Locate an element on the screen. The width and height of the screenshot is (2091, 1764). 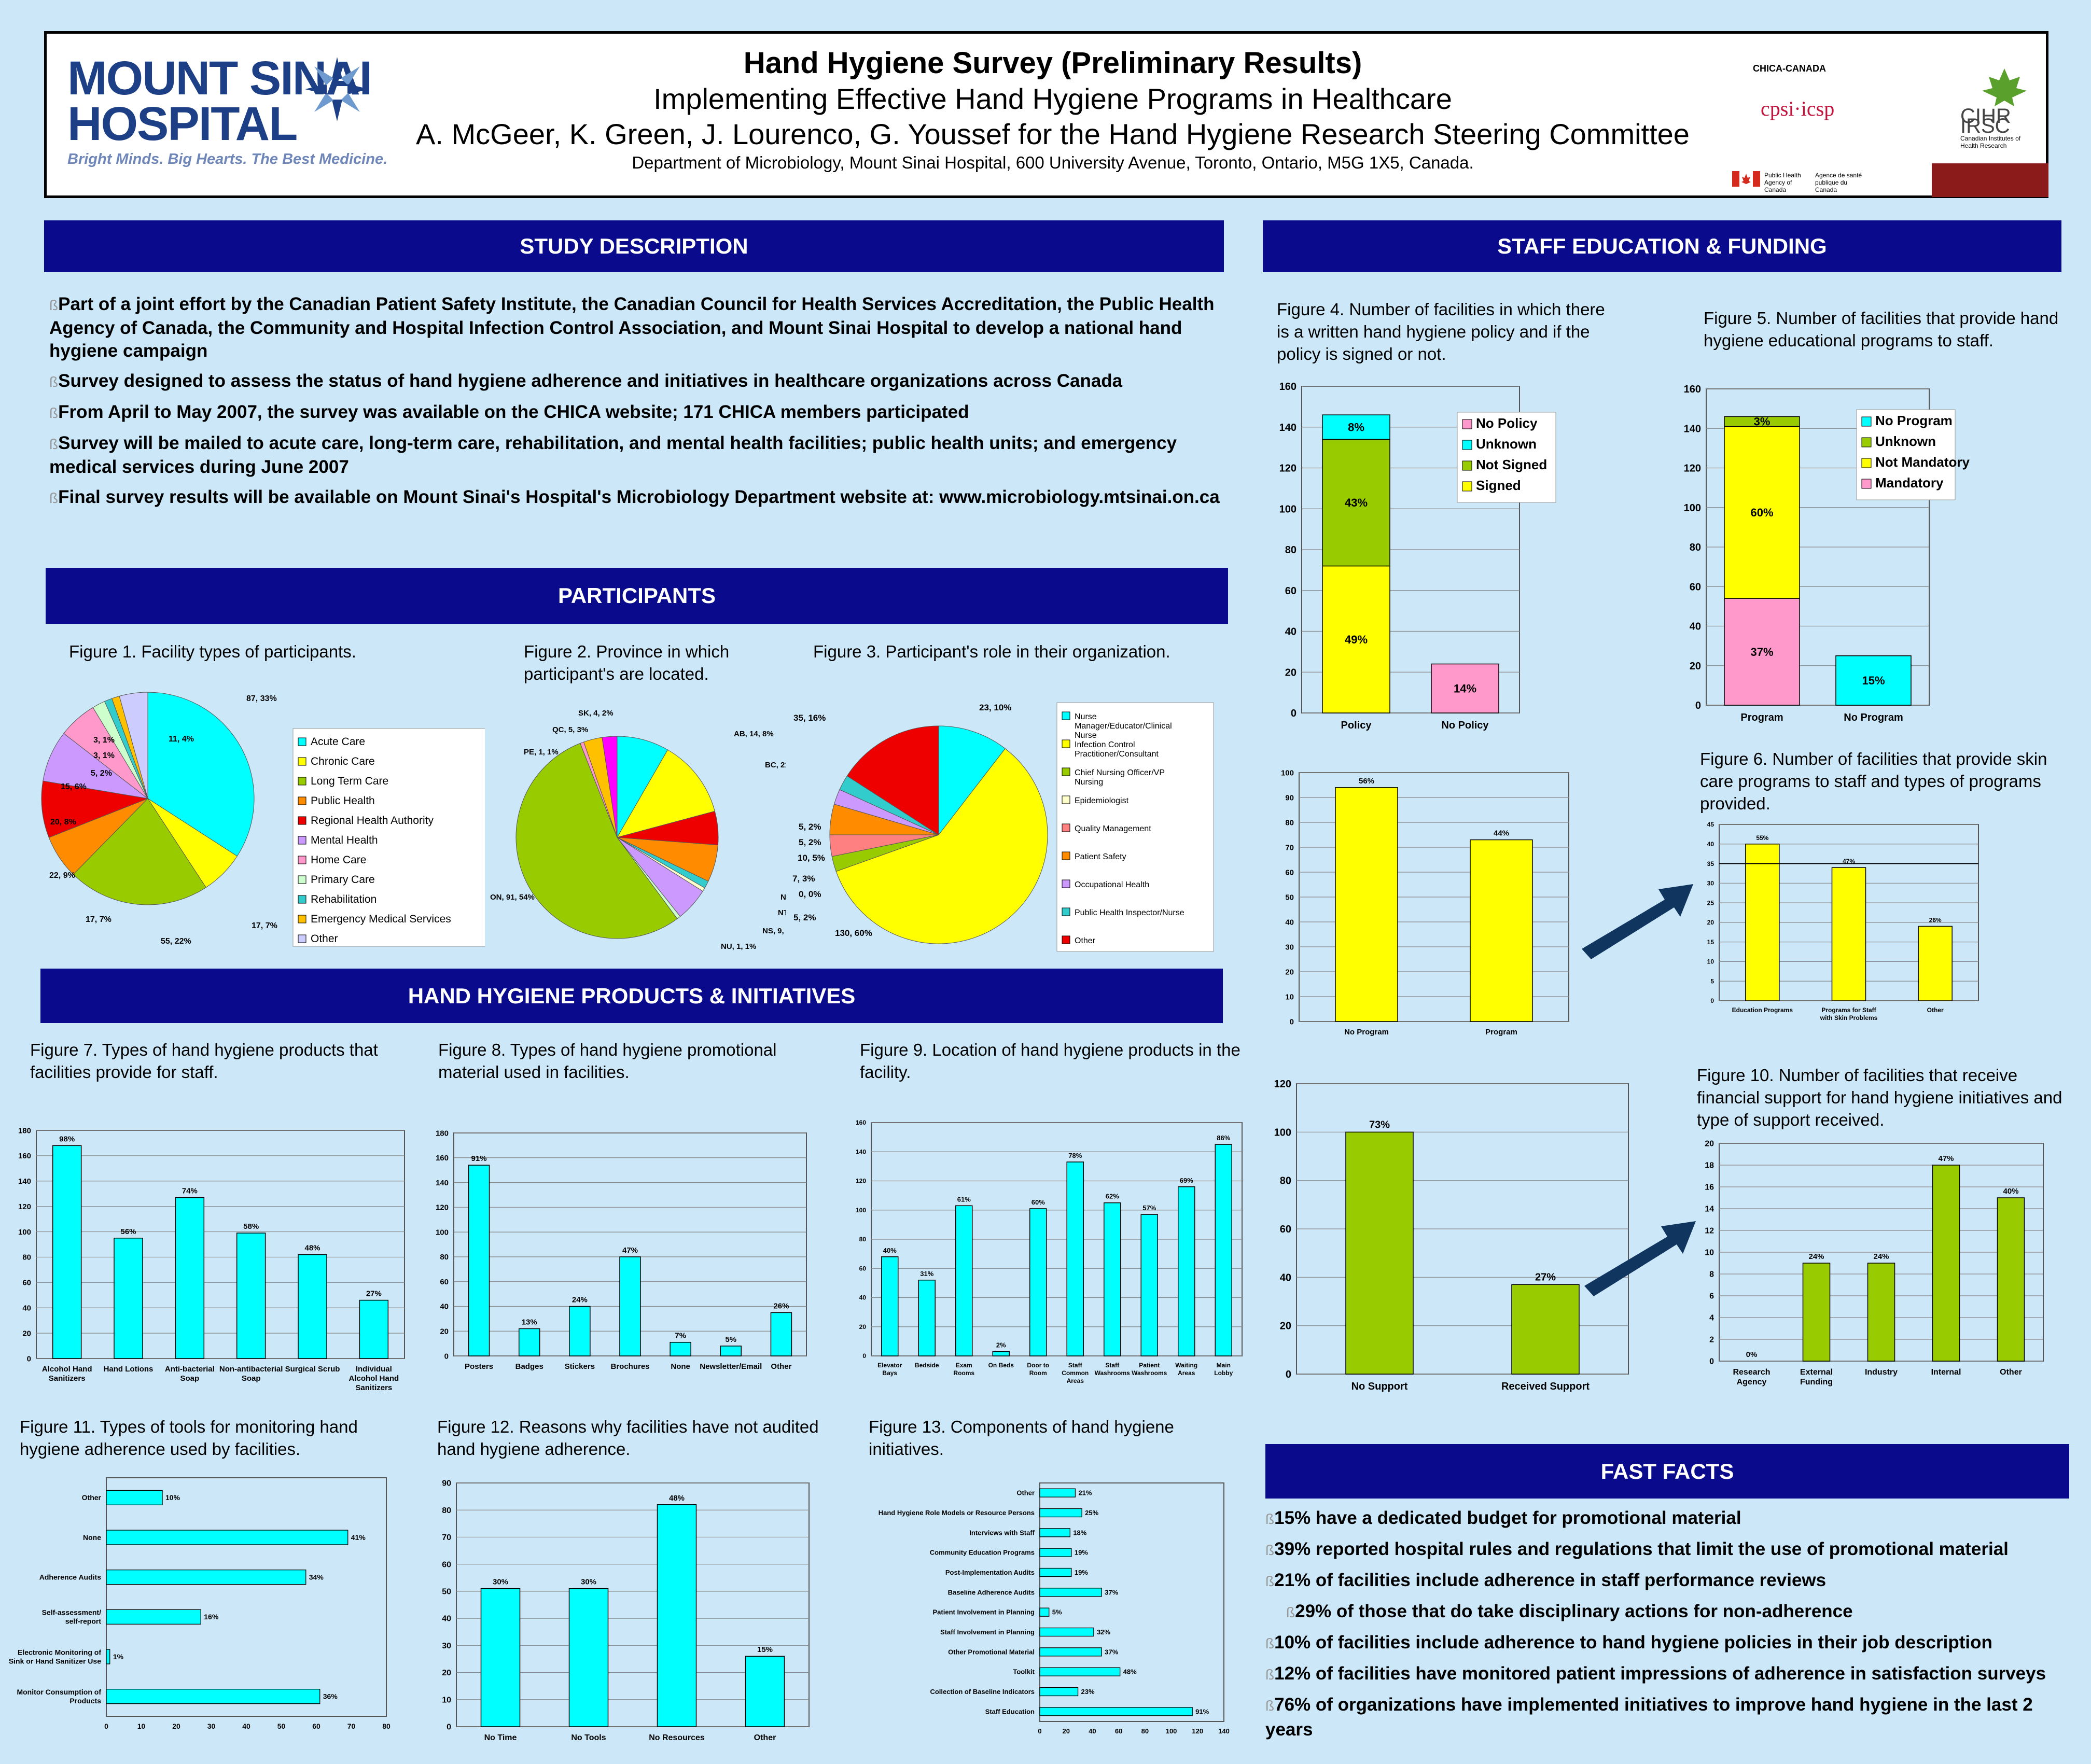
y-tick-label: Baseline Adherence Audits is located at coordinates (991, 1592).